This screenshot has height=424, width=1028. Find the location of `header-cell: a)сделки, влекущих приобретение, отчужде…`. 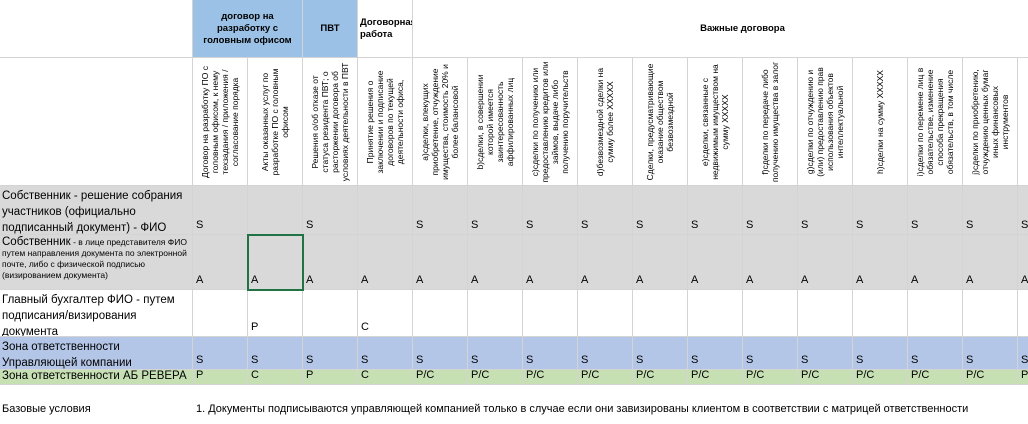

header-cell: a)сделки, влекущих приобретение, отчужде… is located at coordinates (440, 122).